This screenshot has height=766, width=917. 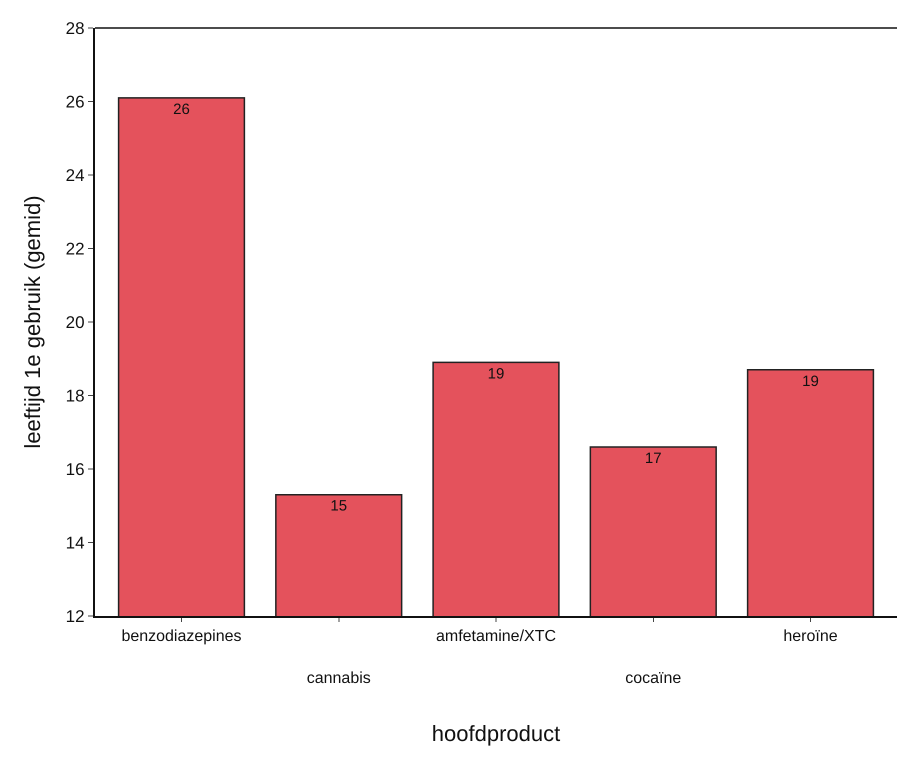 What do you see at coordinates (810, 637) in the screenshot?
I see `x-tick-label: heroïne` at bounding box center [810, 637].